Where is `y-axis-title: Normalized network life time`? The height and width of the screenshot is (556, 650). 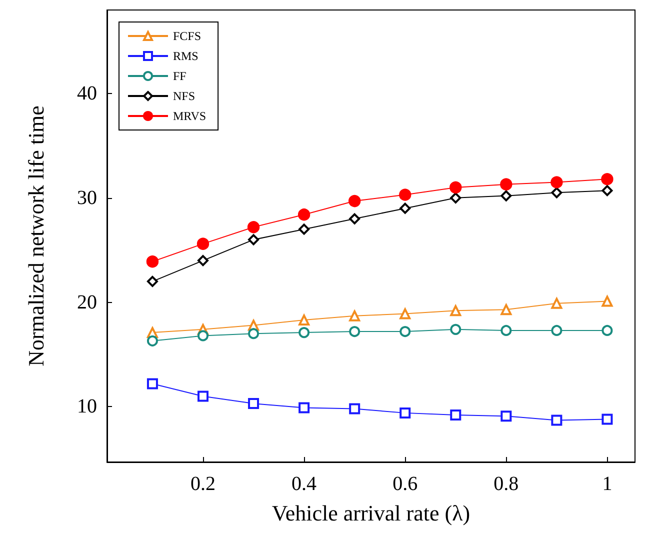 y-axis-title: Normalized network life time is located at coordinates (36, 236).